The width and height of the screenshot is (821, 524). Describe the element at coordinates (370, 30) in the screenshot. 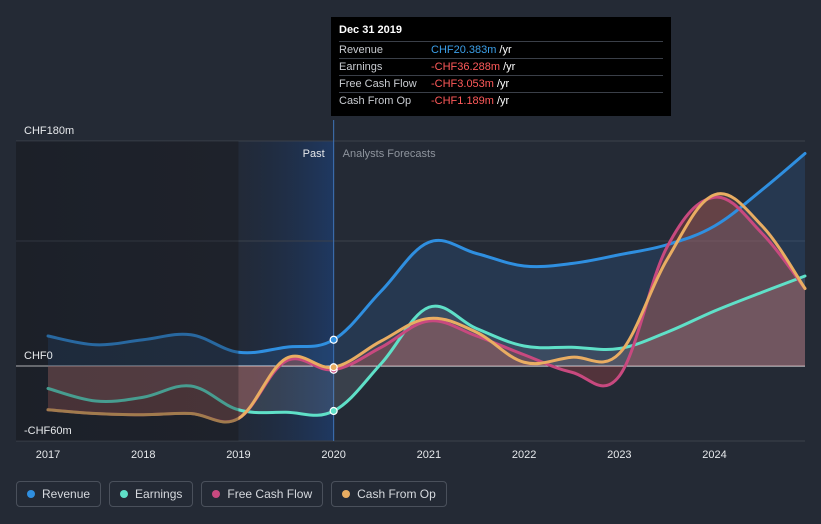

I see `tooltip-title: Dec 31 2019` at that location.